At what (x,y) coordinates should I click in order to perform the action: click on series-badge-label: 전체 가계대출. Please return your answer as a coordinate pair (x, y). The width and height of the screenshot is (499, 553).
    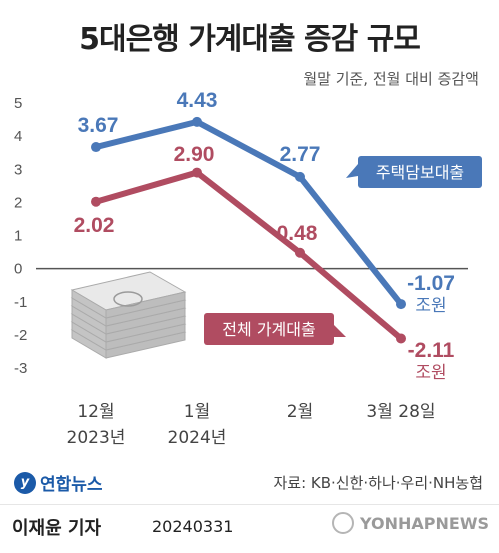
    Looking at the image, I should click on (268, 329).